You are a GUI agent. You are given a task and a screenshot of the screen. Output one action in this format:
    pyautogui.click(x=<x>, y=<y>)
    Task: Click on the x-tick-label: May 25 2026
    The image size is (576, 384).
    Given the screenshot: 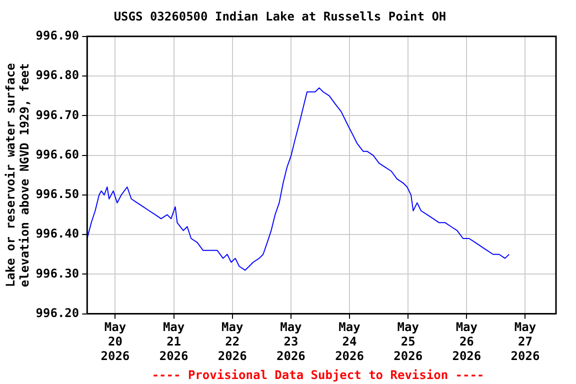 What is the action you would take?
    pyautogui.click(x=408, y=341)
    